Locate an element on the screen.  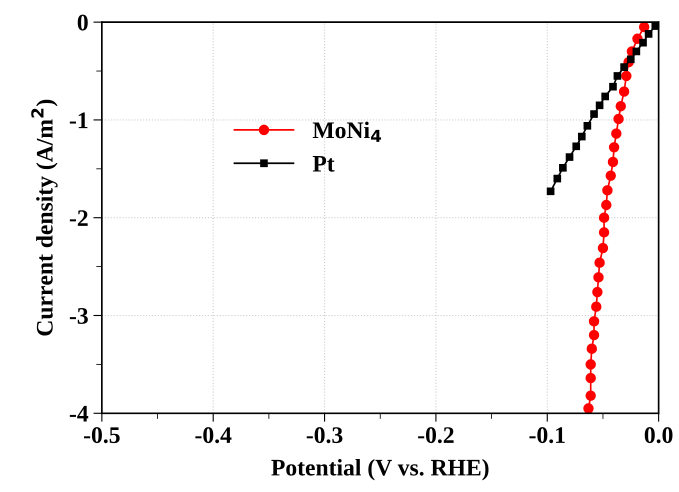
x-tick-label: 0.0 is located at coordinates (658, 435).